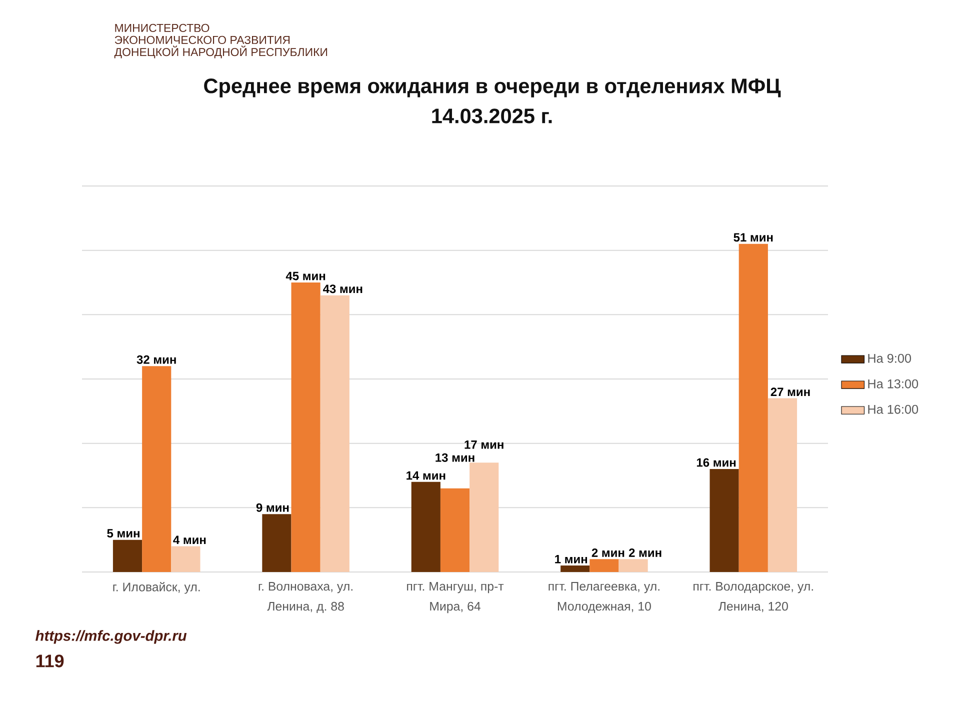  I want to click on data-label: 13 мин, so click(455, 457).